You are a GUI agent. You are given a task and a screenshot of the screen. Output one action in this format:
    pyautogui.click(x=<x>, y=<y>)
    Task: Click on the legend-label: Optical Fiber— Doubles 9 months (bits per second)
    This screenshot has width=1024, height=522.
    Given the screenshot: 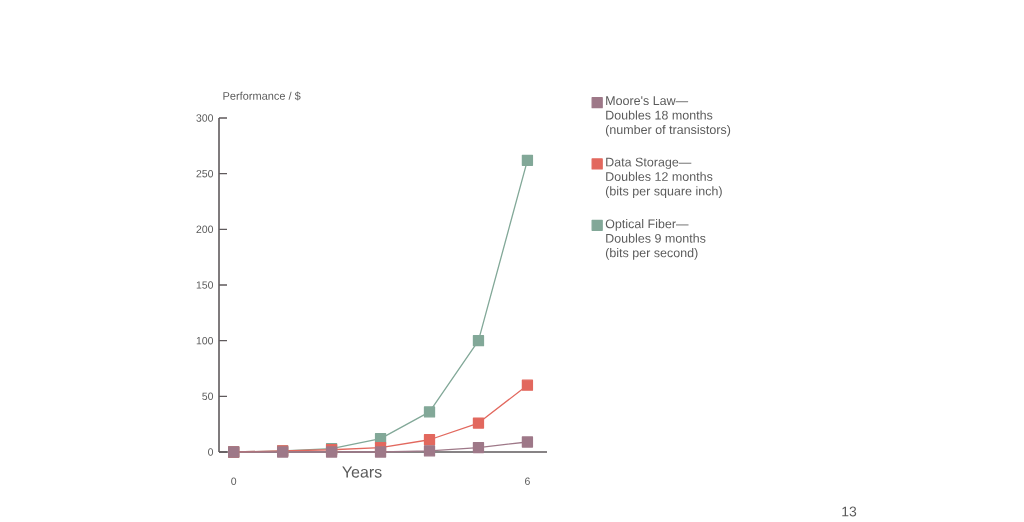 What is the action you would take?
    pyautogui.click(x=655, y=239)
    